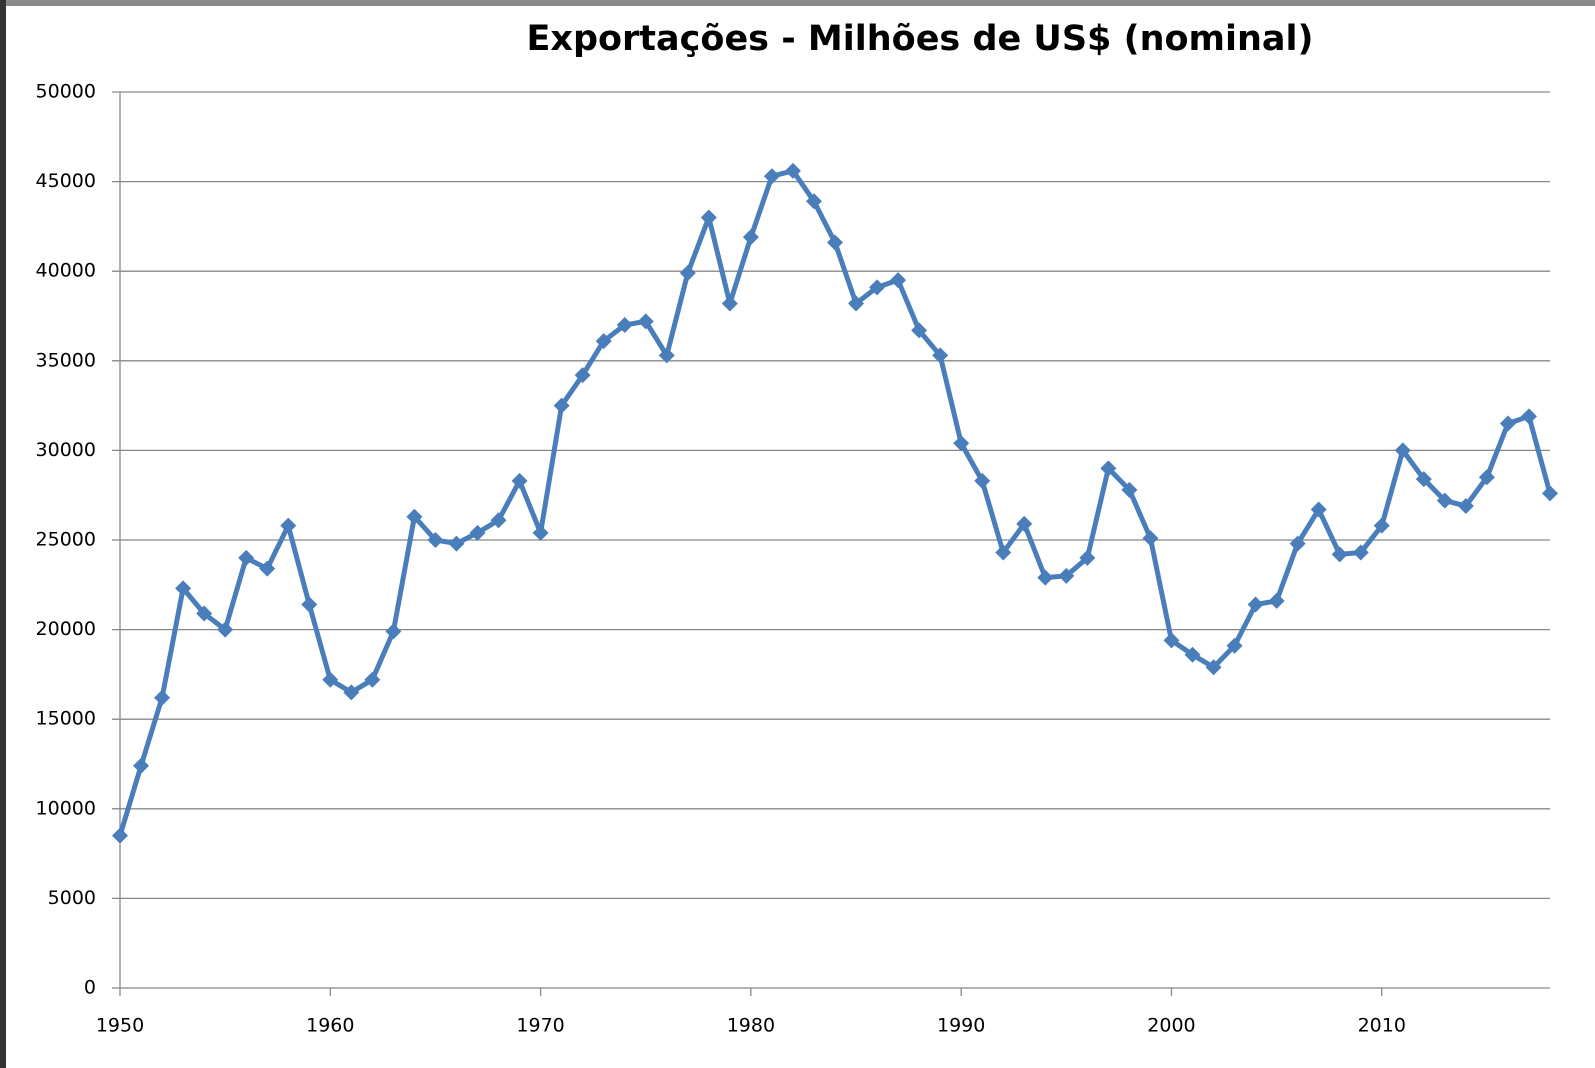 This screenshot has width=1595, height=1068. What do you see at coordinates (540, 1026) in the screenshot?
I see `x-tick-label: 1970` at bounding box center [540, 1026].